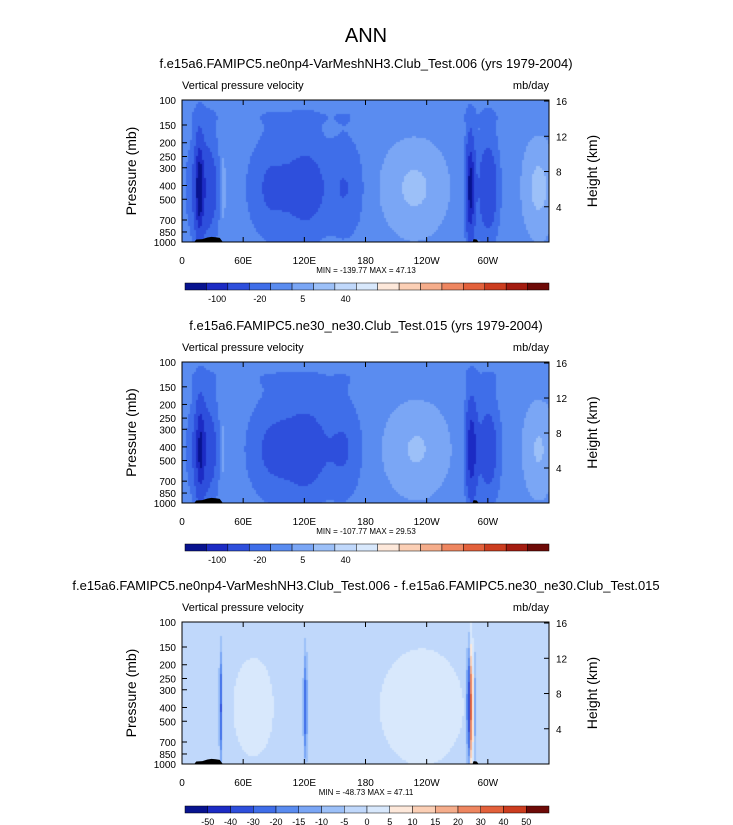  Describe the element at coordinates (412, 821) in the screenshot. I see `colorbar-label: 10` at that location.